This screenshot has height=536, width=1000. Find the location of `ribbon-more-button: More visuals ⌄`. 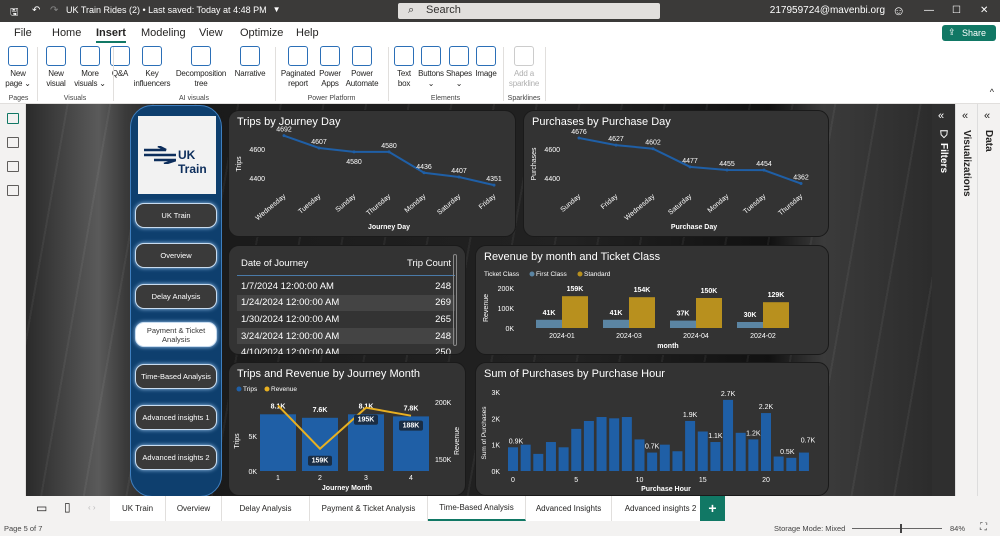

ribbon-more-button: More visuals ⌄ is located at coordinates (90, 67).